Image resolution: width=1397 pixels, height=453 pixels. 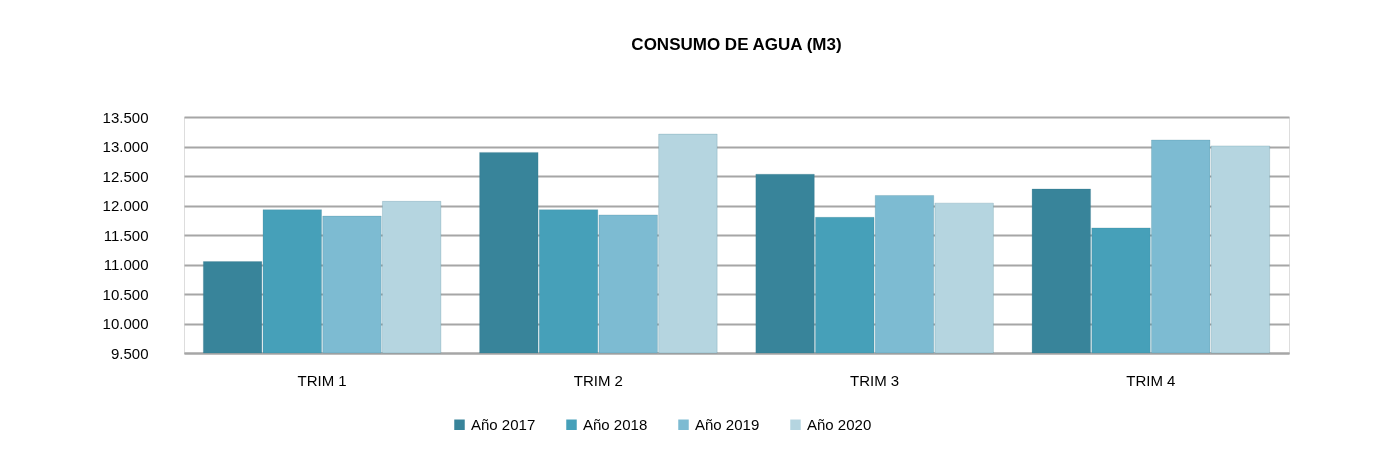 What do you see at coordinates (322, 380) in the screenshot?
I see `x-tick-label: TRIM 1` at bounding box center [322, 380].